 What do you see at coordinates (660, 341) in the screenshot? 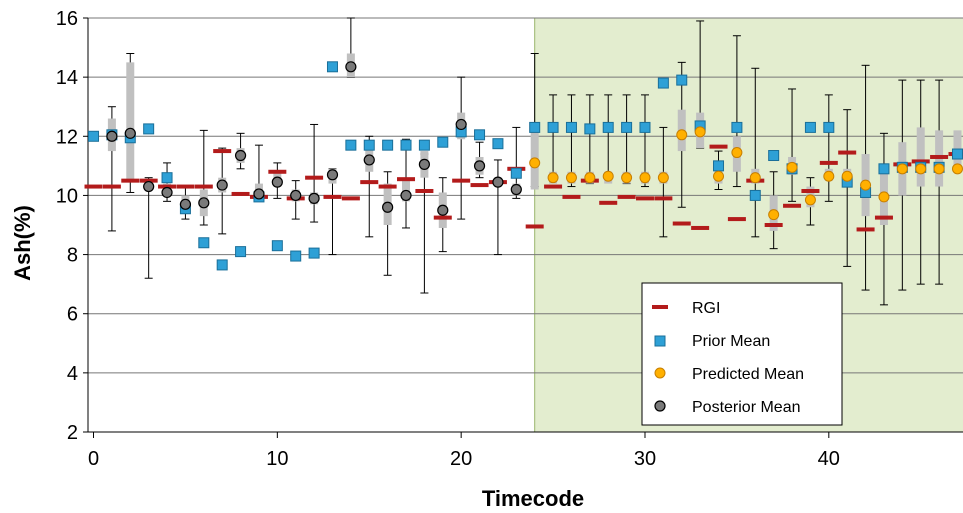
I see `prior-legend-marker` at bounding box center [660, 341].